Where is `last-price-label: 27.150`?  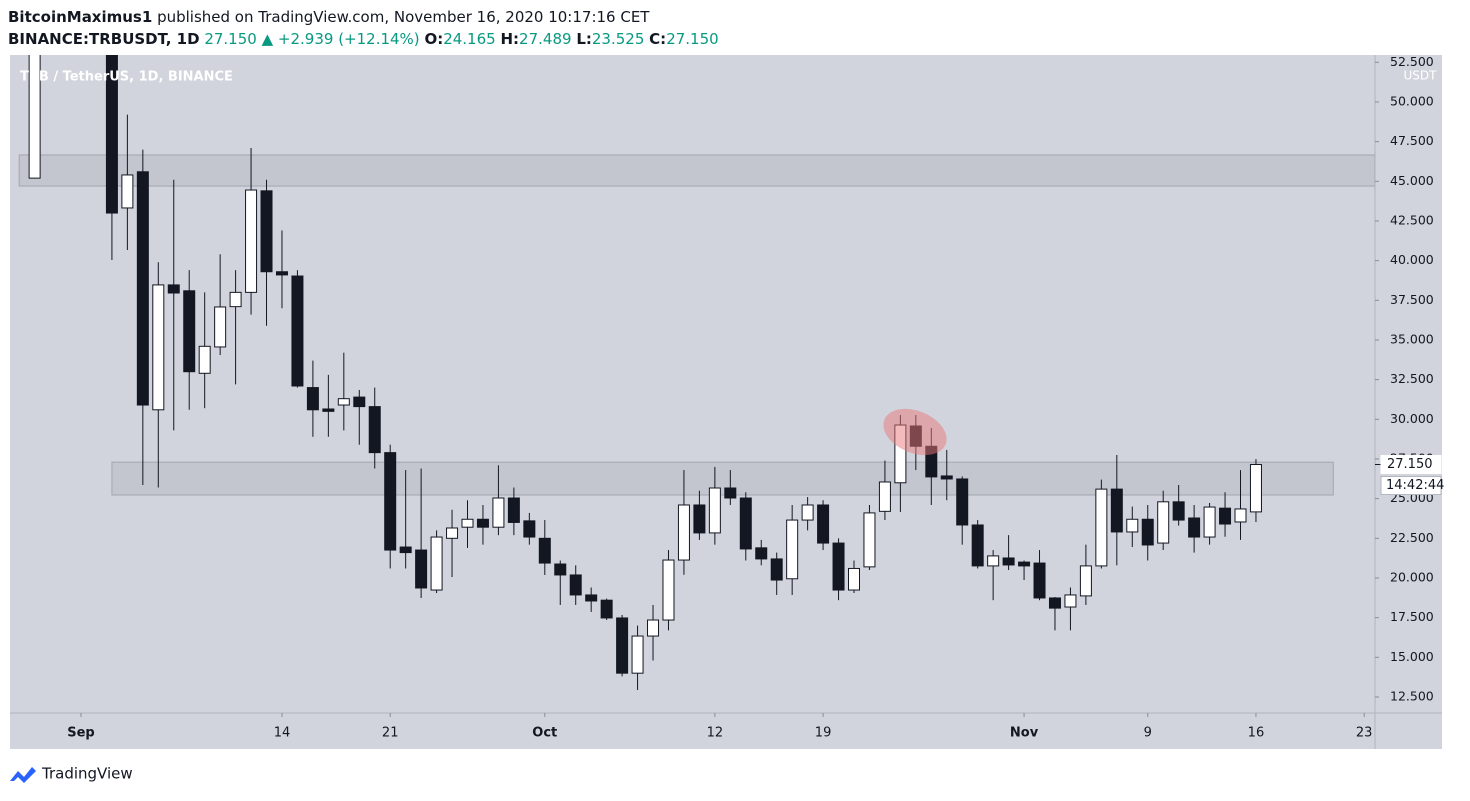
last-price-label: 27.150 is located at coordinates (1410, 464).